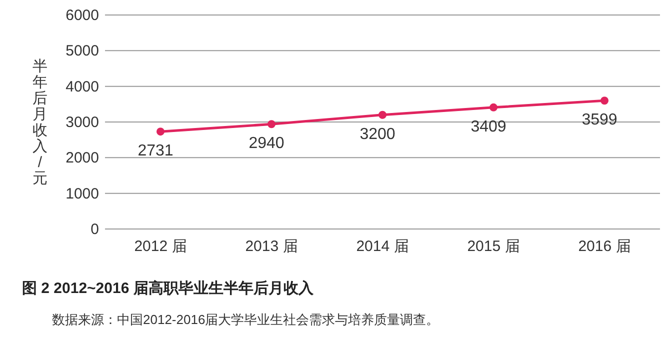  I want to click on x-tick-label: 2014 届, so click(382, 246).